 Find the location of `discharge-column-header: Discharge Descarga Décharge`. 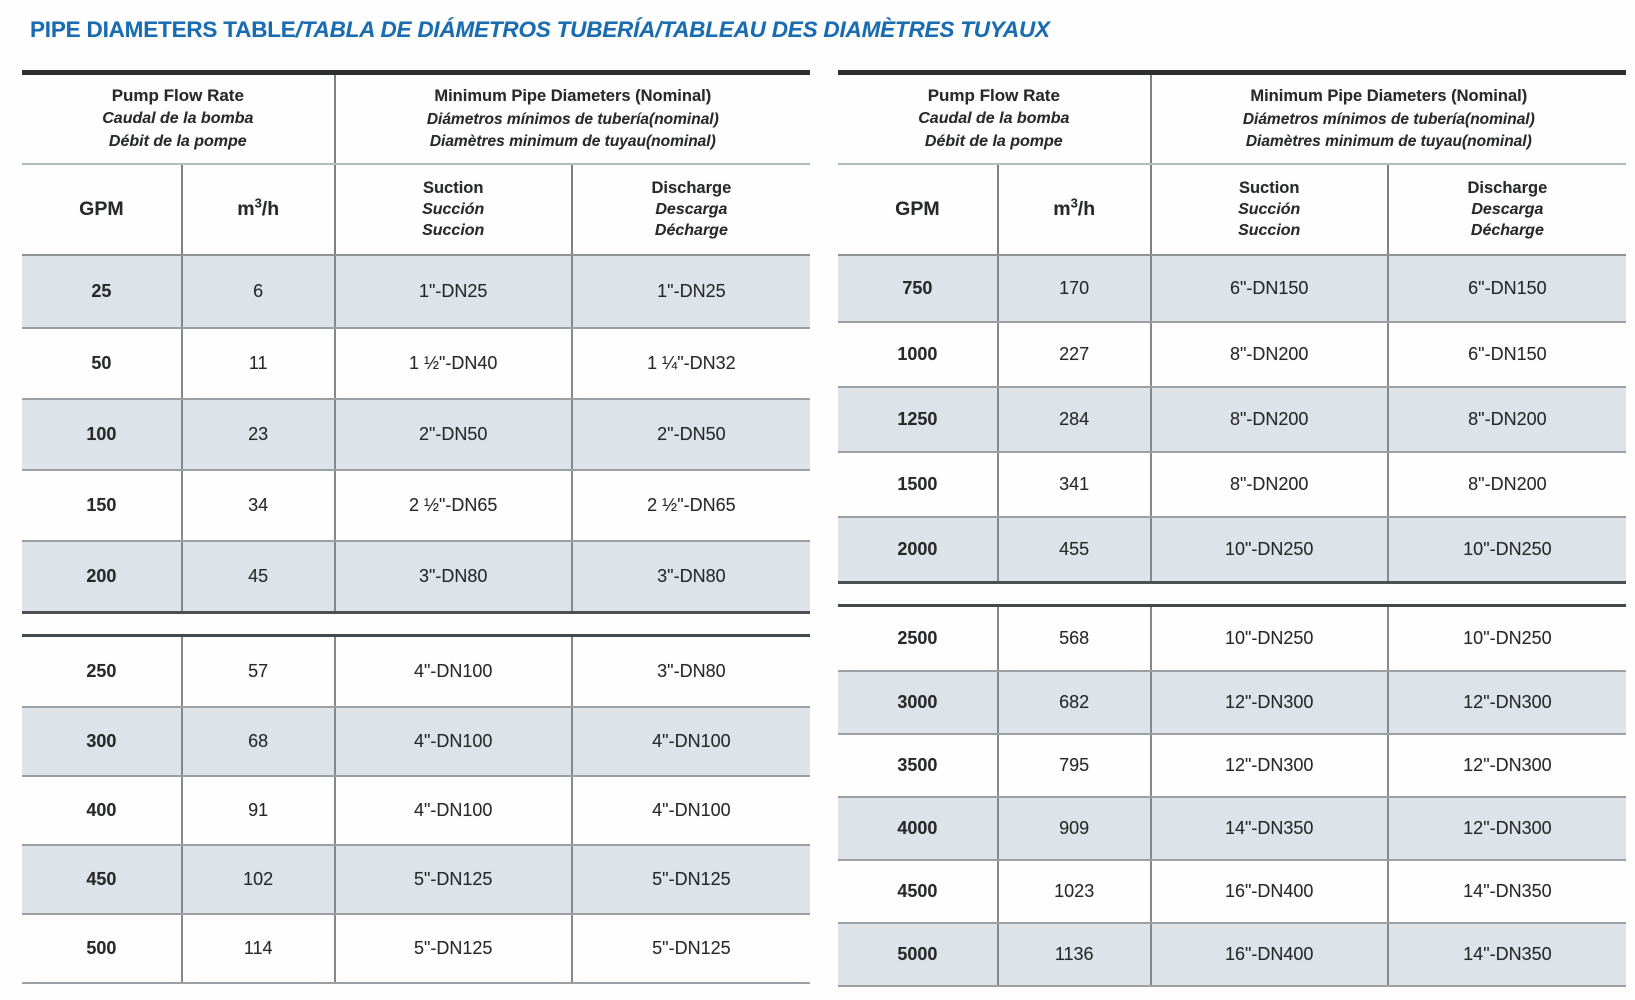

discharge-column-header: Discharge Descarga Décharge is located at coordinates (1507, 209).